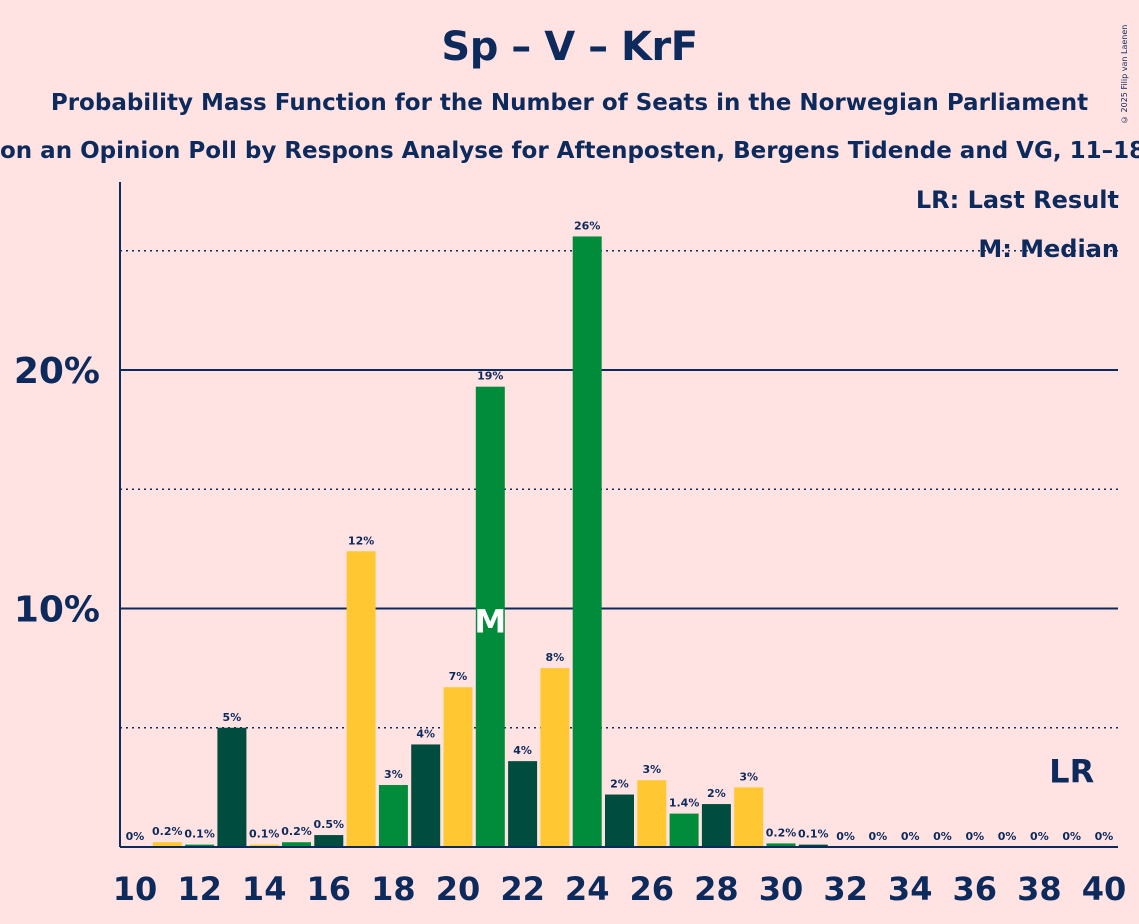 Image resolution: width=1139 pixels, height=924 pixels. What do you see at coordinates (57, 371) in the screenshot?
I see `y-tick-label: 20%` at bounding box center [57, 371].